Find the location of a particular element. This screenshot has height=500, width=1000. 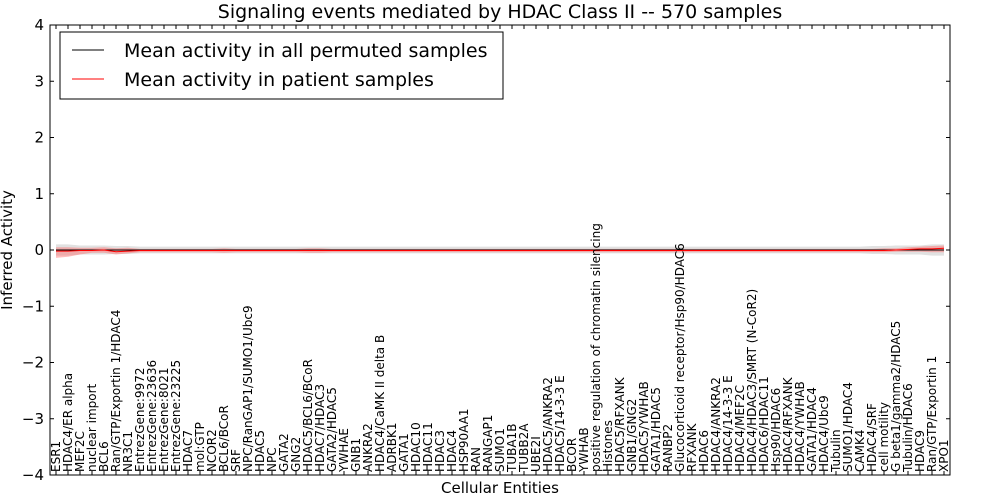

x-tick-label: HDAC4 is located at coordinates (452, 451).